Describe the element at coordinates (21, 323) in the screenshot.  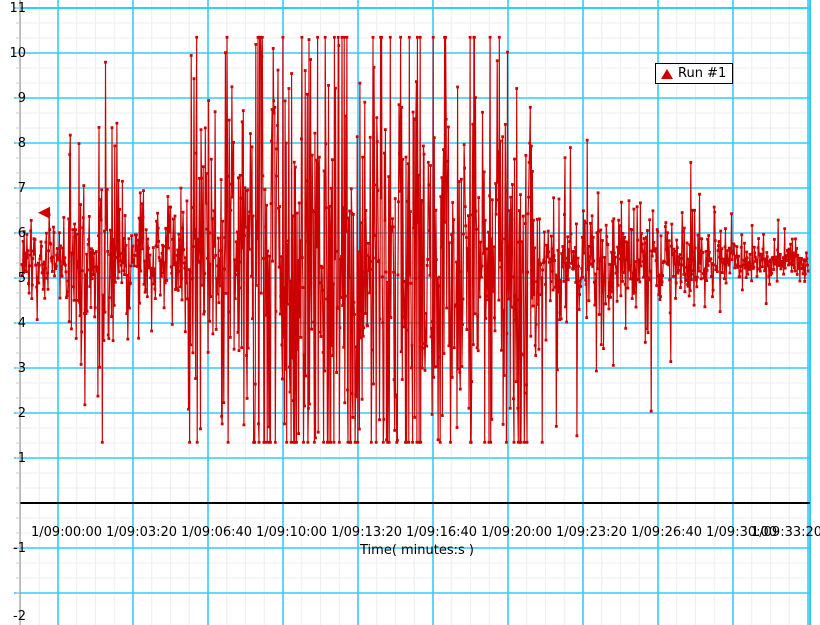
I see `y-tick-label: 4` at that location.